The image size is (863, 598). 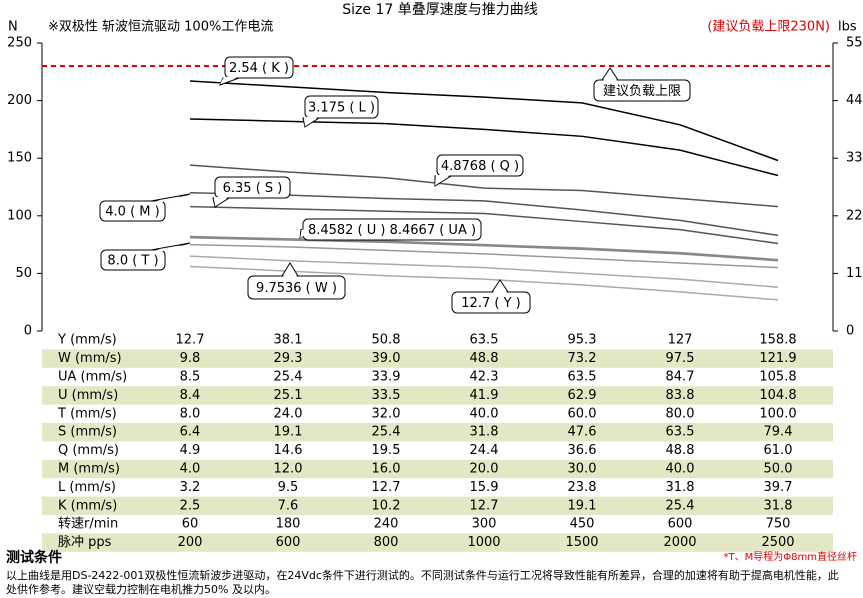 What do you see at coordinates (854, 273) in the screenshot?
I see `y2-tick-label: 11` at bounding box center [854, 273].